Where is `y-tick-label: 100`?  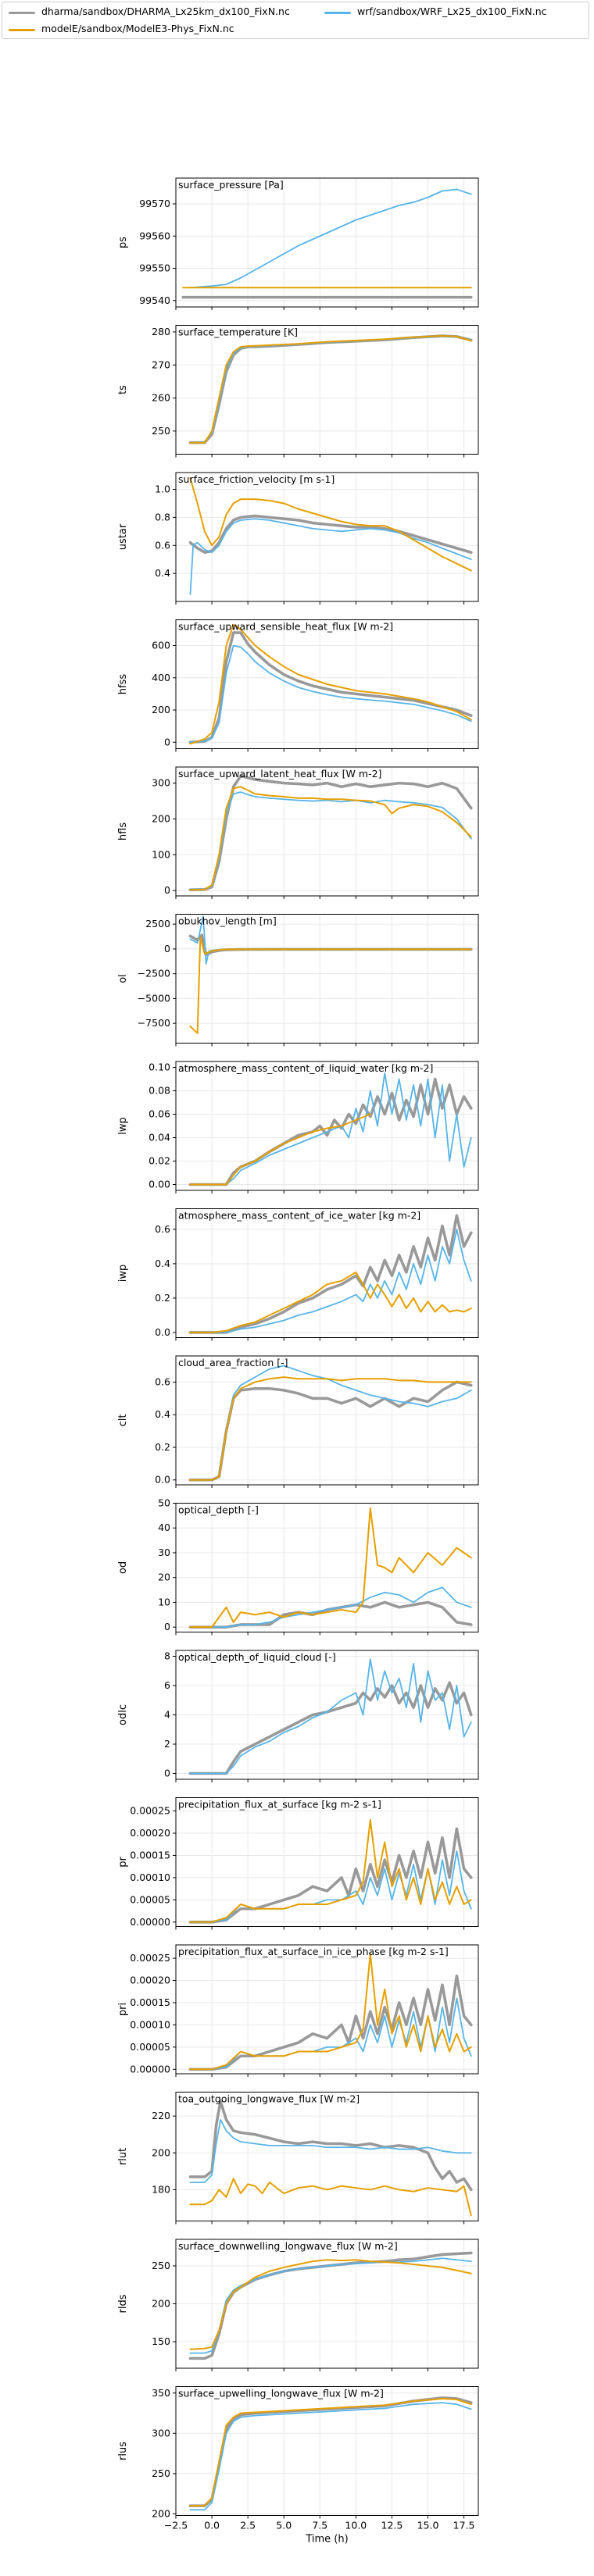 y-tick-label: 100 is located at coordinates (161, 854).